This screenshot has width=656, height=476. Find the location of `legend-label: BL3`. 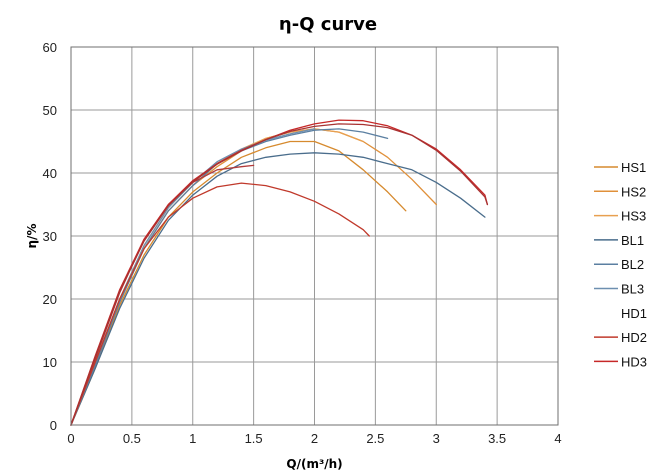

legend-label: BL3 is located at coordinates (632, 289).